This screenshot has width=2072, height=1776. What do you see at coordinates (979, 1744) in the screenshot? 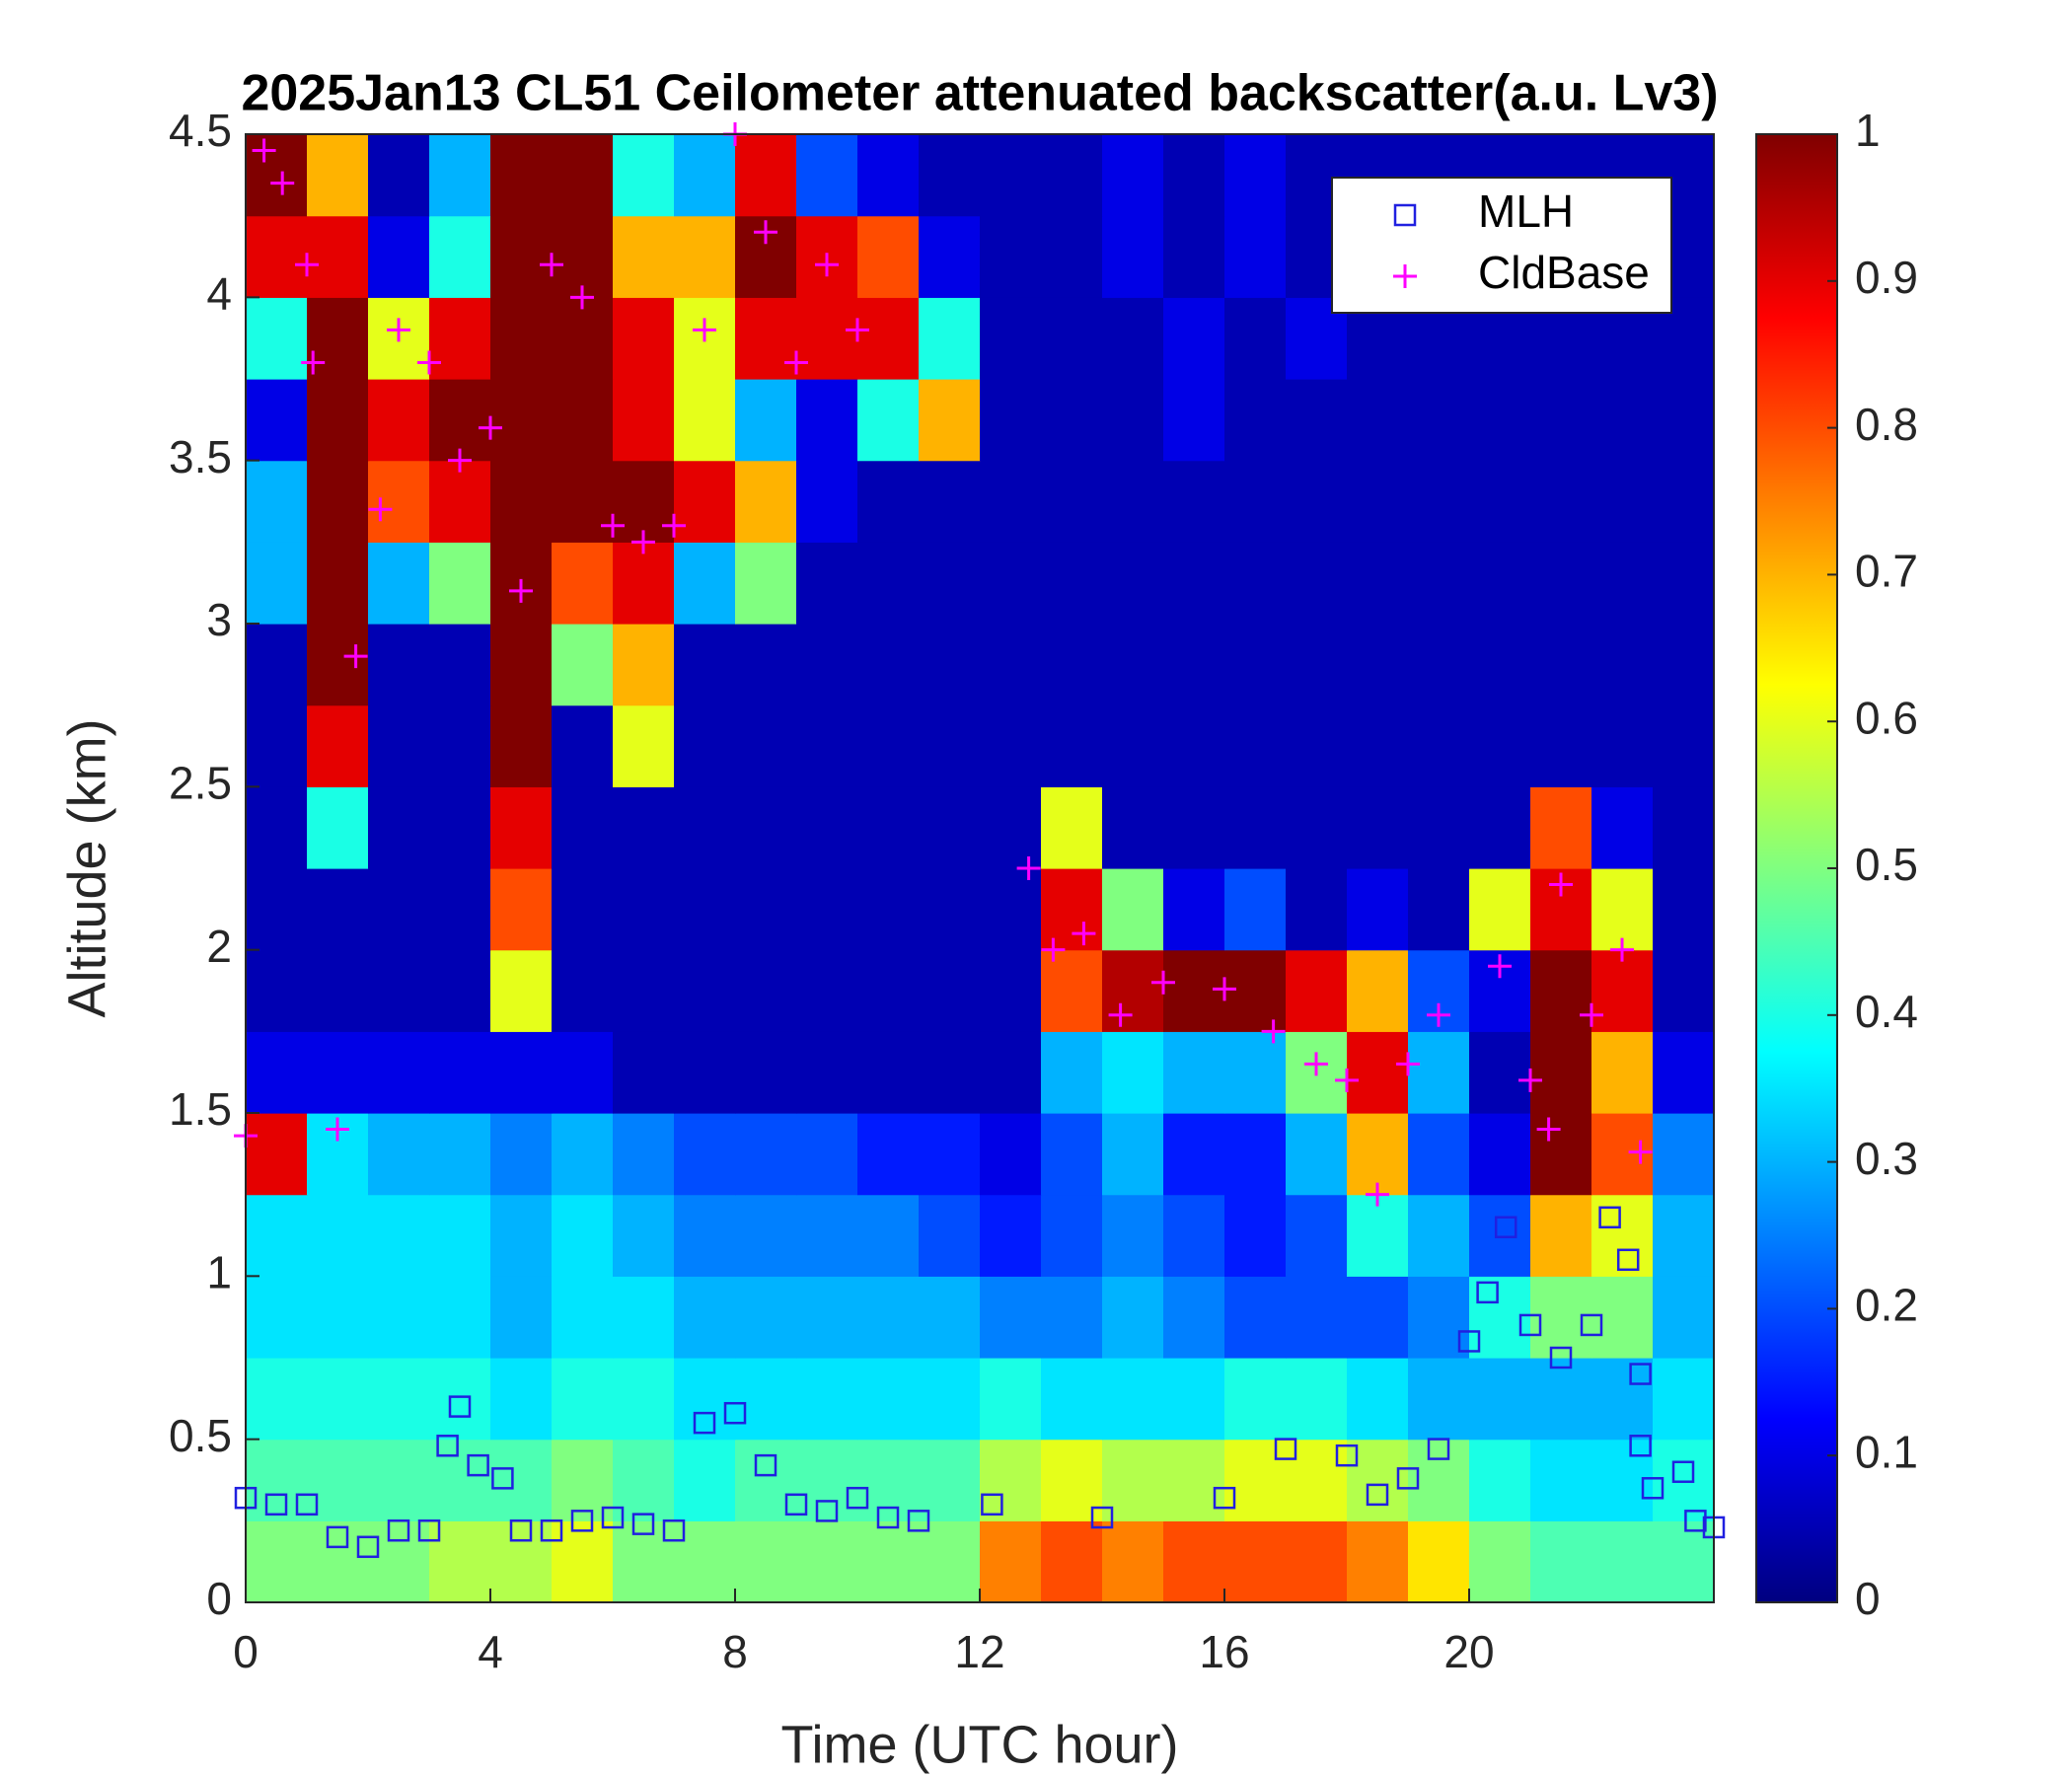
I see `x-axis-label: Time (UTC hour)` at bounding box center [979, 1744].